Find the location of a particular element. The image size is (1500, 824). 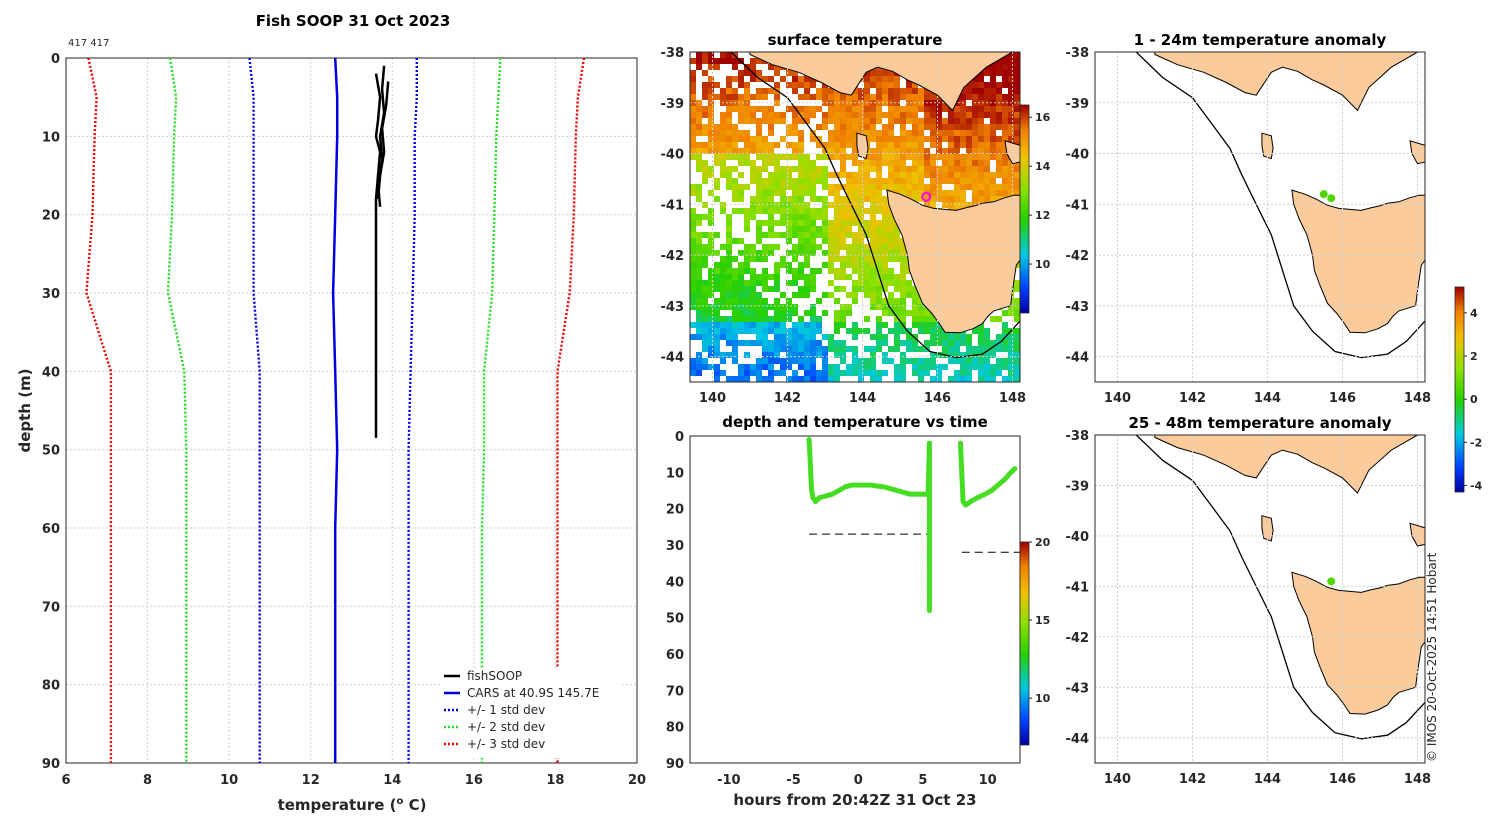

shelf-contour-line is located at coordinates (1280, 205).